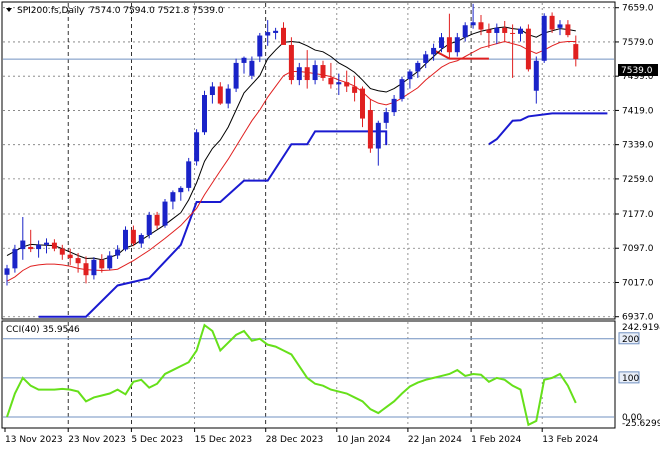 The image size is (660, 454). What do you see at coordinates (435, 440) in the screenshot?
I see `date-tick-label: 22 Jan 2024` at bounding box center [435, 440].